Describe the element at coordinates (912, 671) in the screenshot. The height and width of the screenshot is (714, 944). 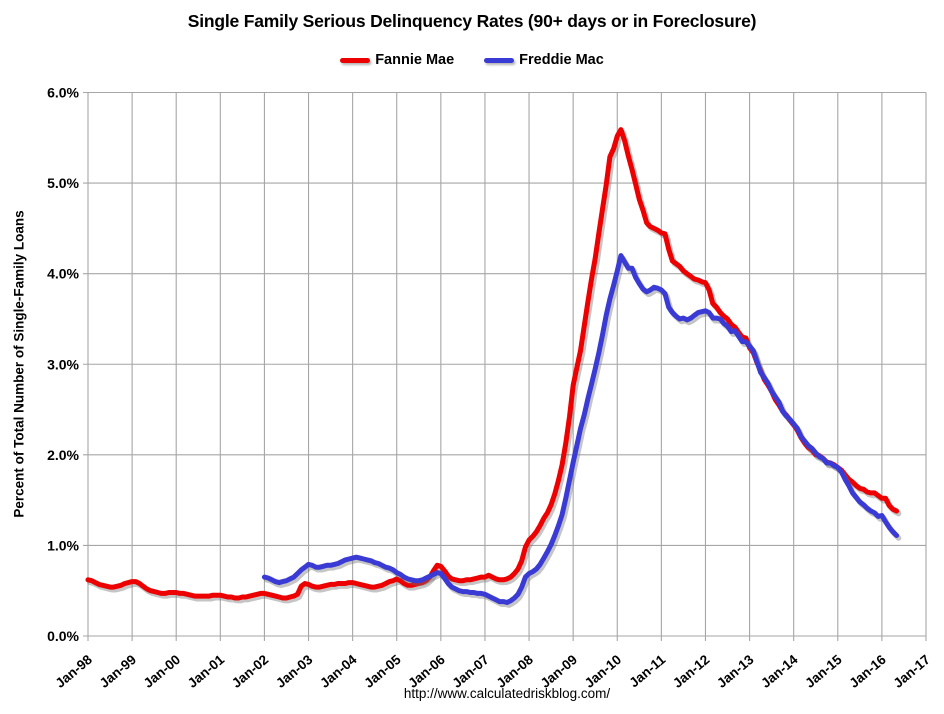
I see `x-tick-label: Jan-17` at that location.